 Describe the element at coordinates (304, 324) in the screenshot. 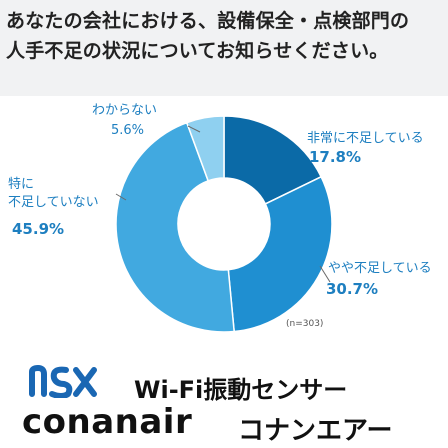

I see `sample-size-note: (n=303)` at that location.